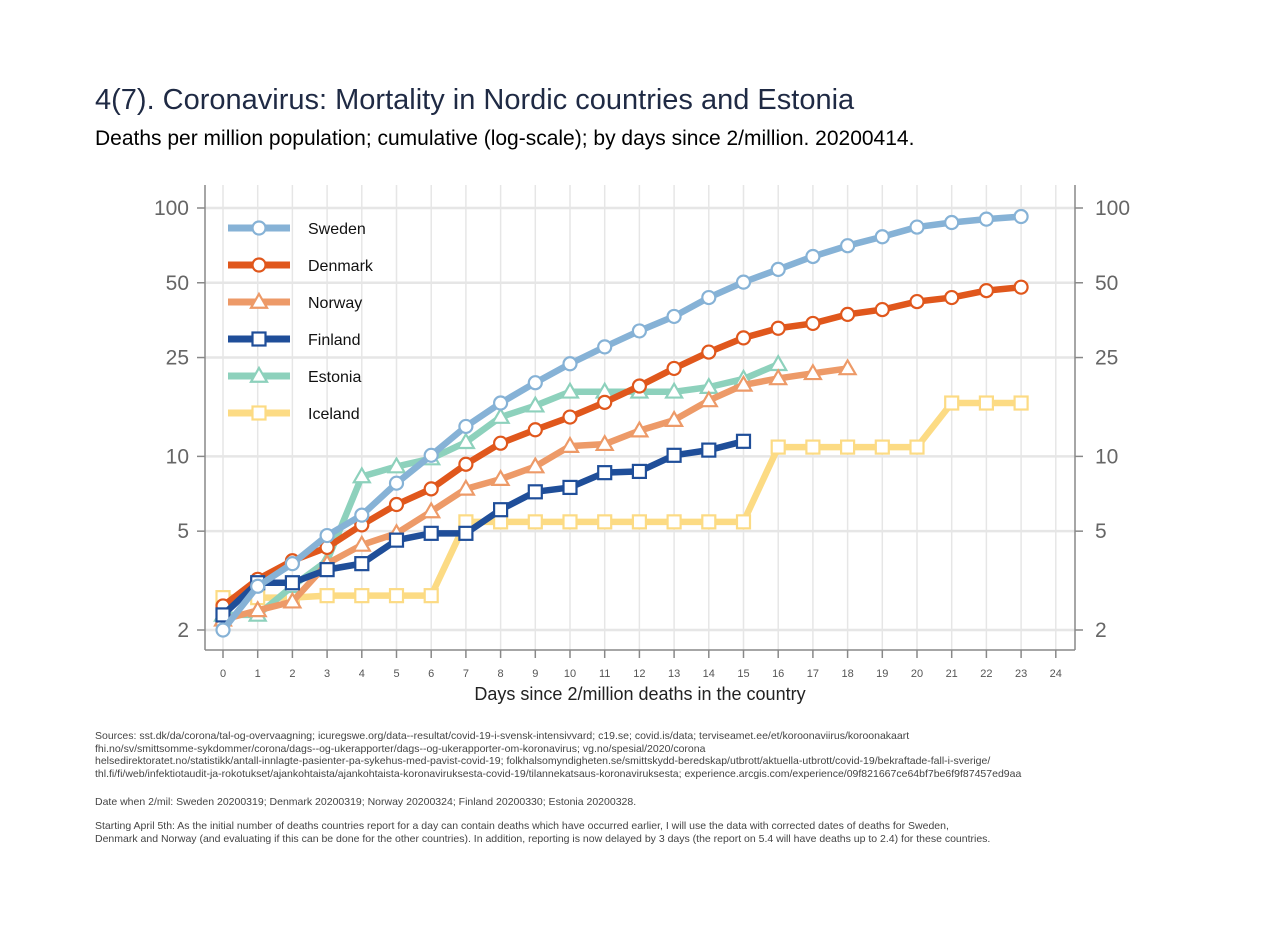  I want to click on x-tick-label: 13, so click(674, 674).